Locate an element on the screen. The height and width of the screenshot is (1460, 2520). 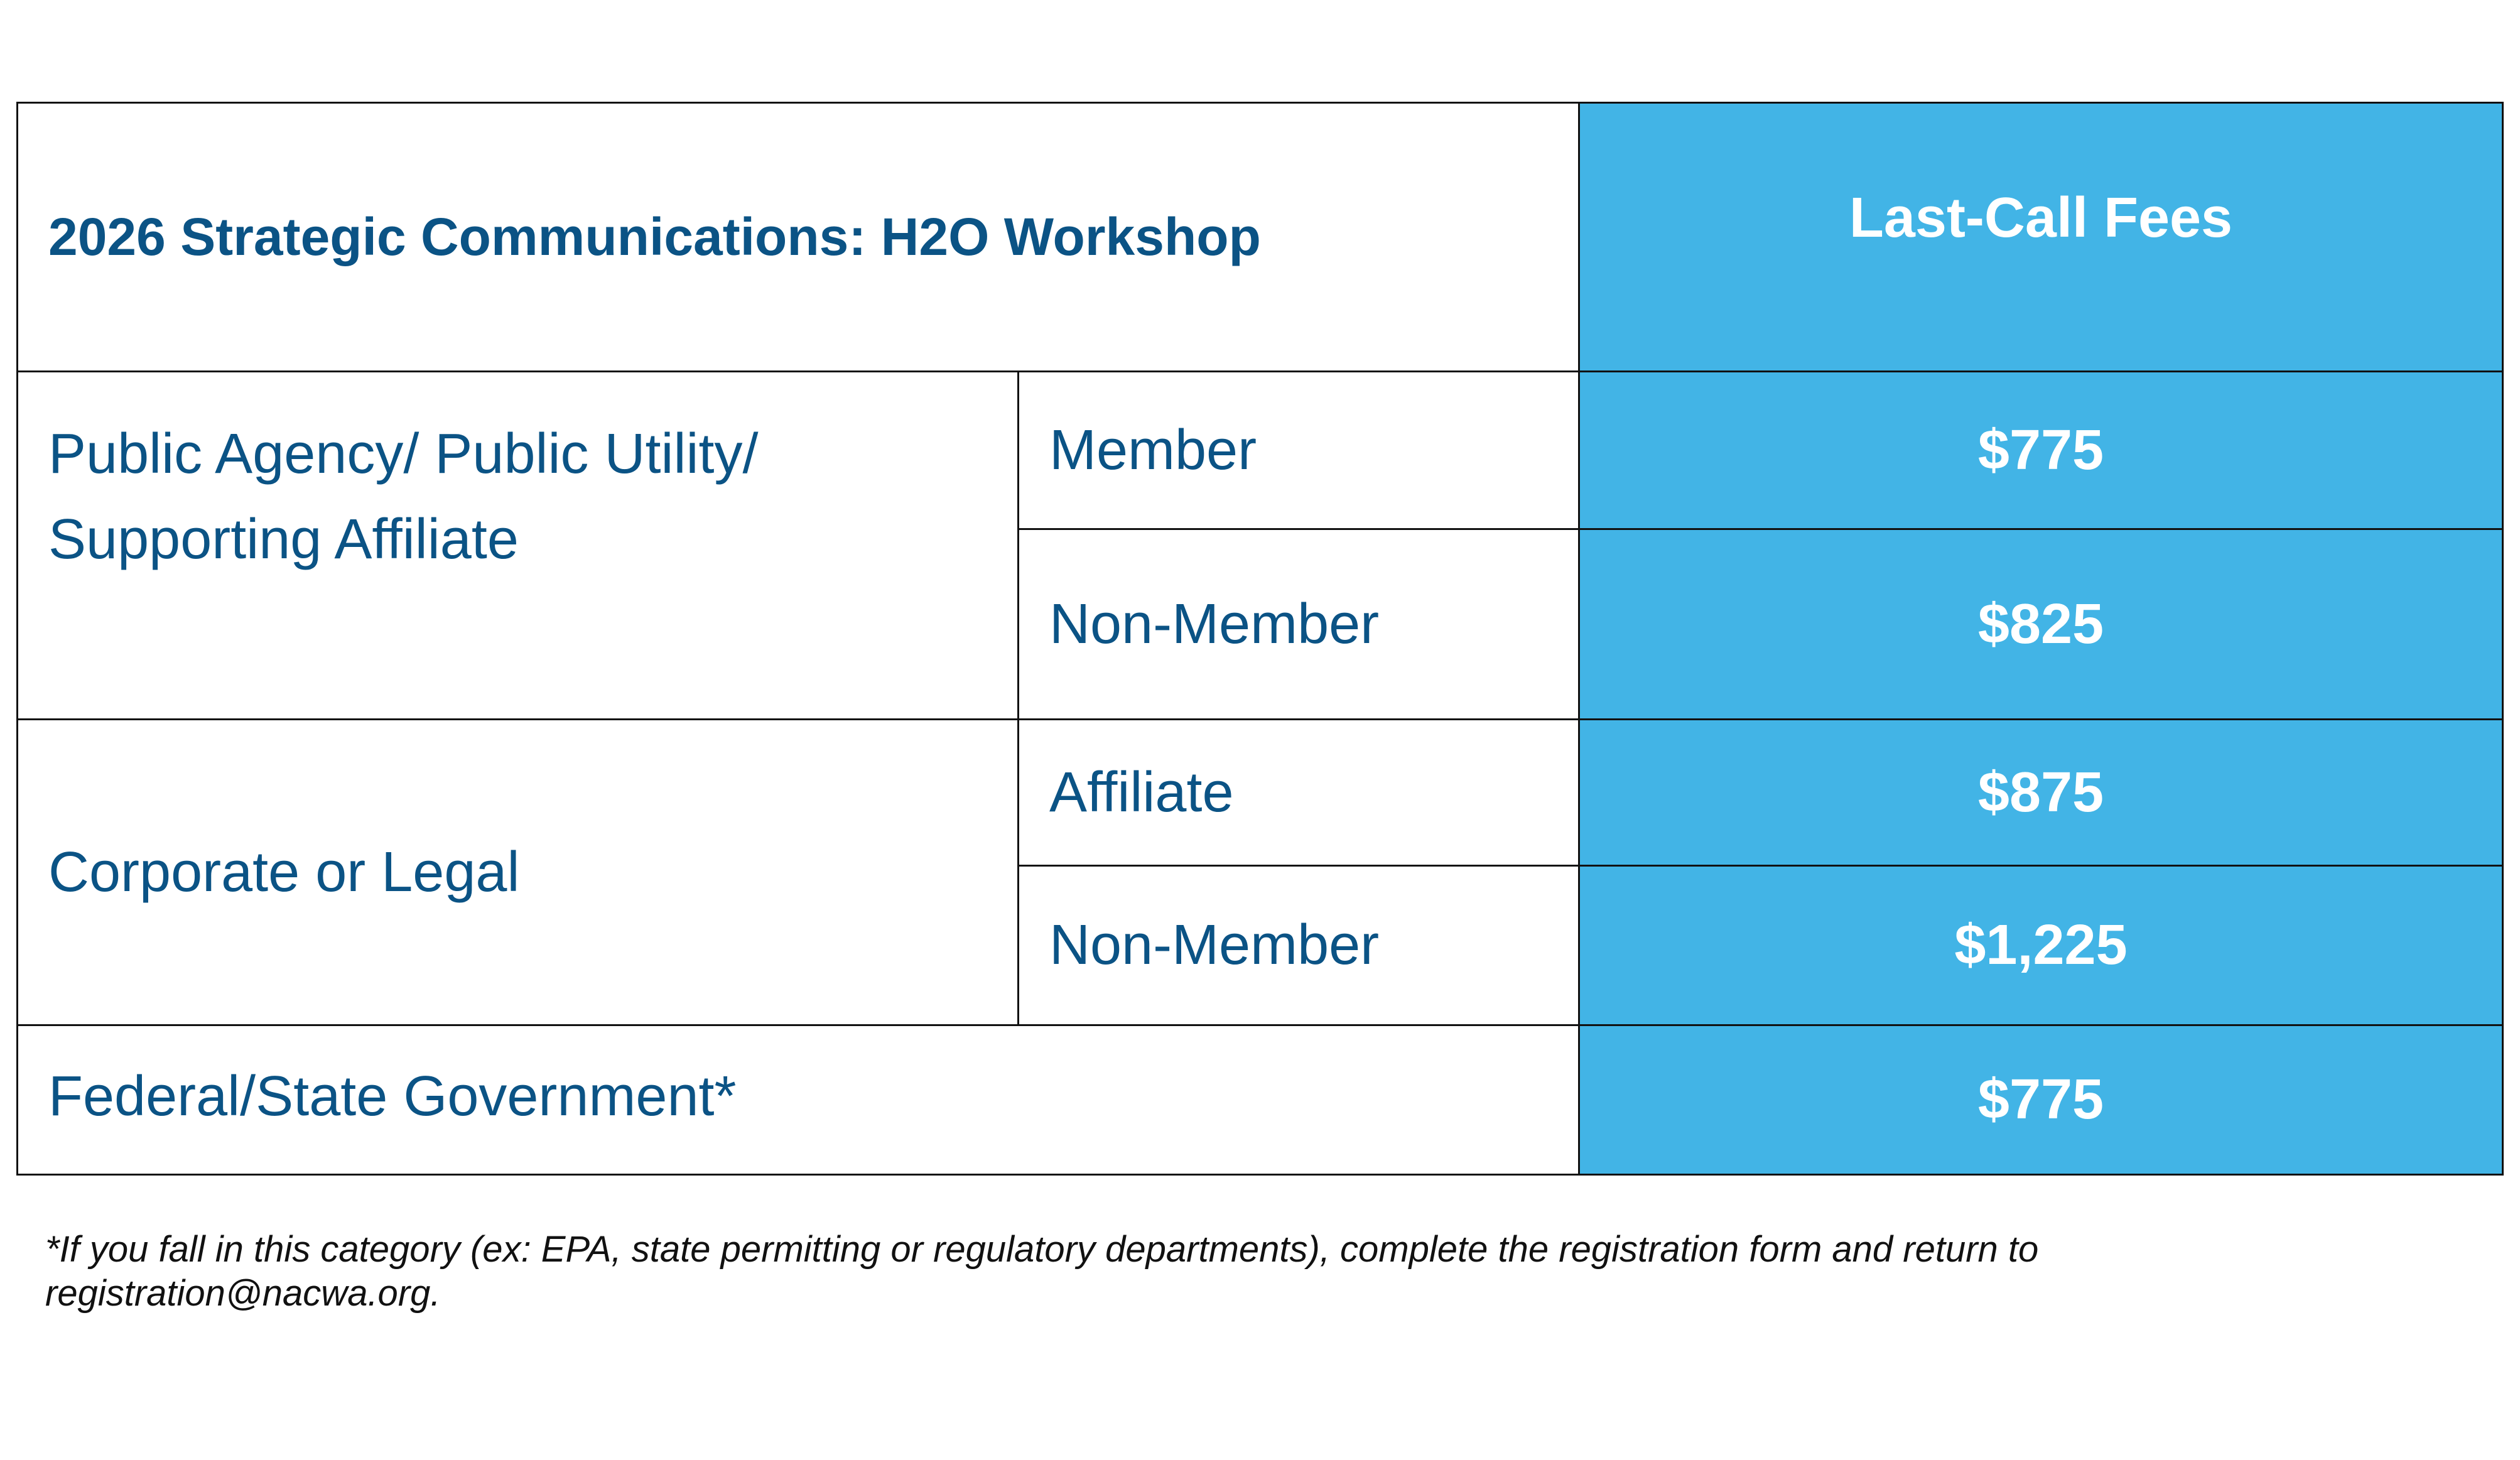
fee-header: Last-Call Fees is located at coordinates (2041, 237).